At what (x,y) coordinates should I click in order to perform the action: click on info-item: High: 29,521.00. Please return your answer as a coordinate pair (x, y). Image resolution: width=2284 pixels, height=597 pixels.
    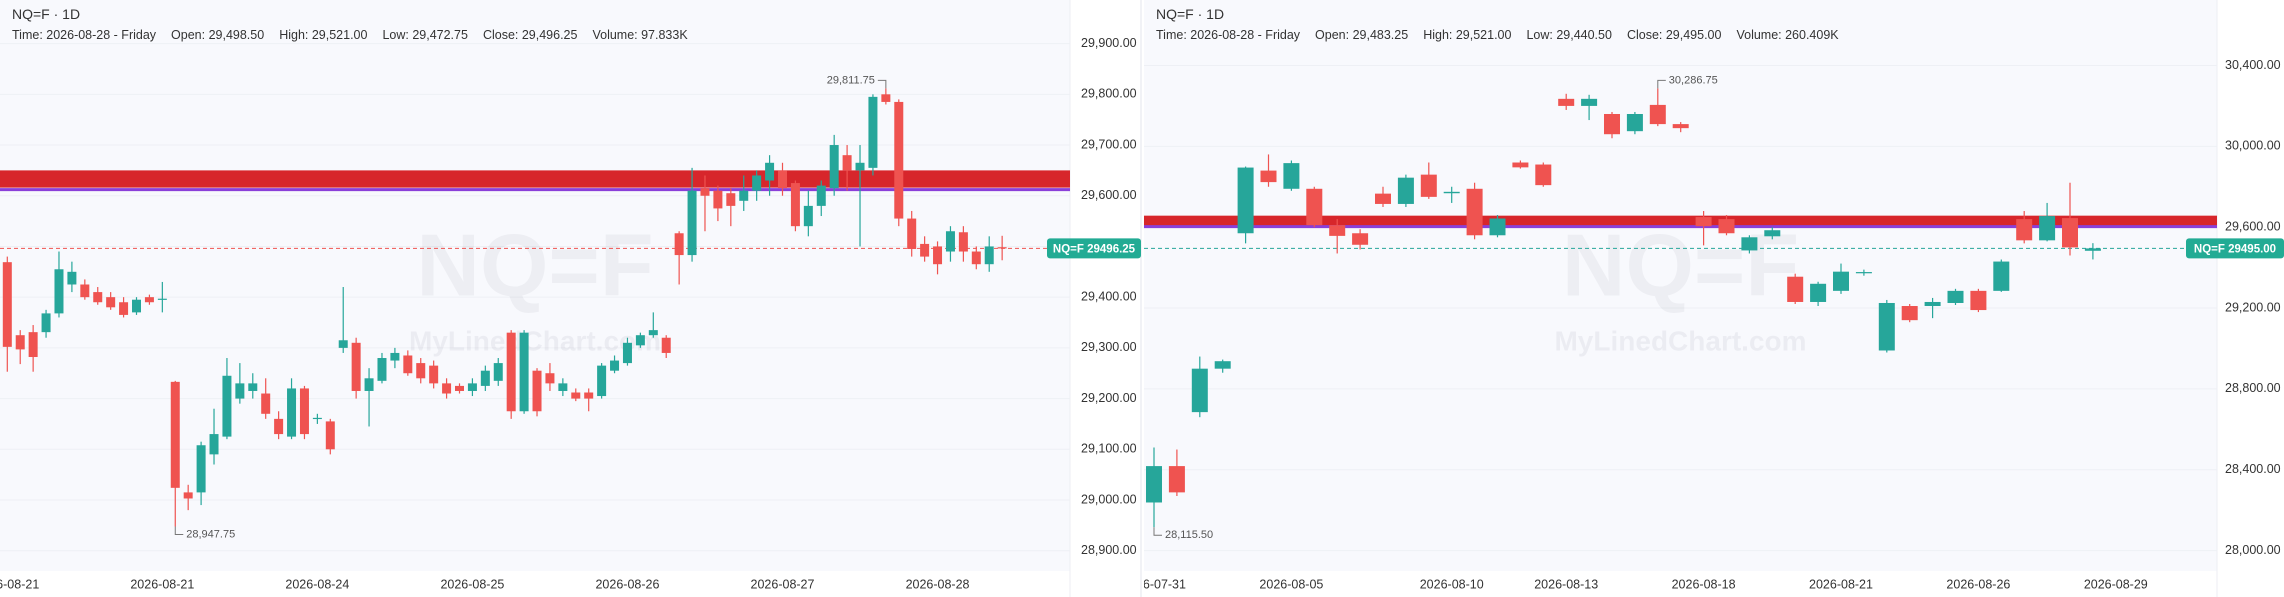
    Looking at the image, I should click on (323, 35).